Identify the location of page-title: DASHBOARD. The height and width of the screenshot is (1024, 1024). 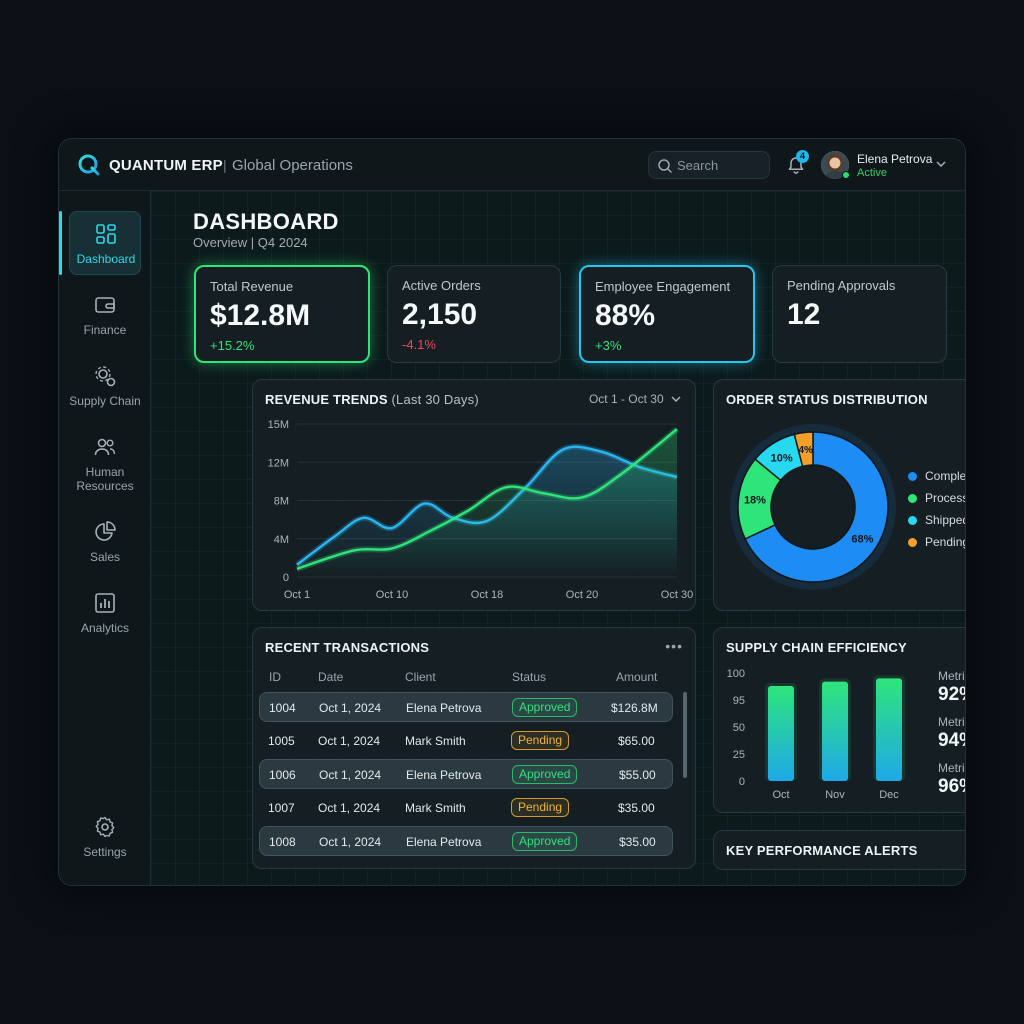
(266, 221).